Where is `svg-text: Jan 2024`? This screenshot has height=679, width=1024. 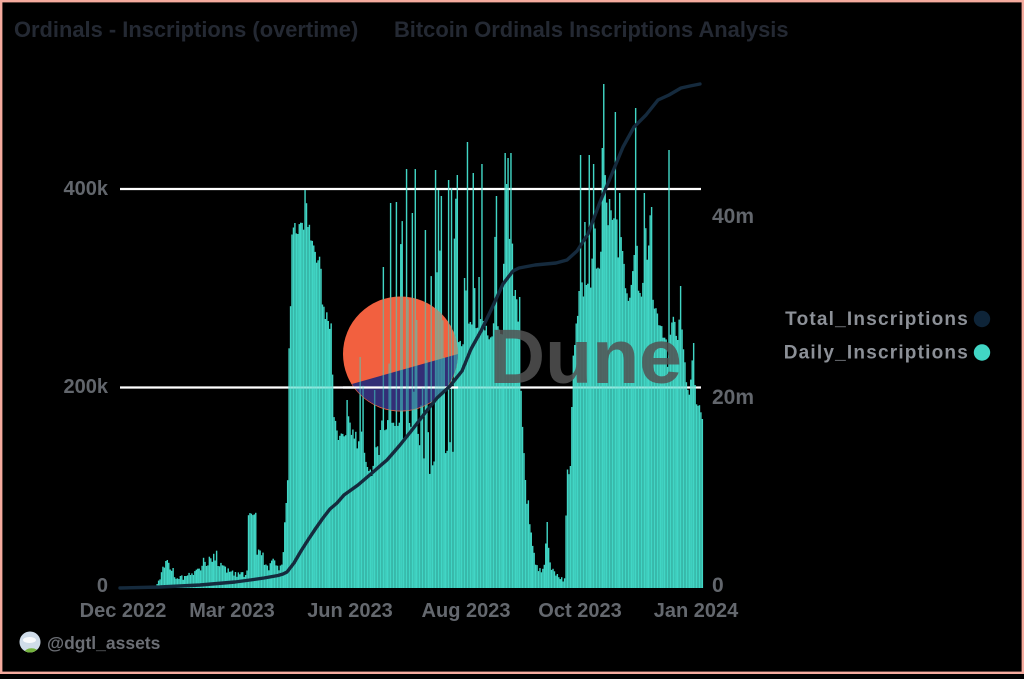 svg-text: Jan 2024 is located at coordinates (696, 611).